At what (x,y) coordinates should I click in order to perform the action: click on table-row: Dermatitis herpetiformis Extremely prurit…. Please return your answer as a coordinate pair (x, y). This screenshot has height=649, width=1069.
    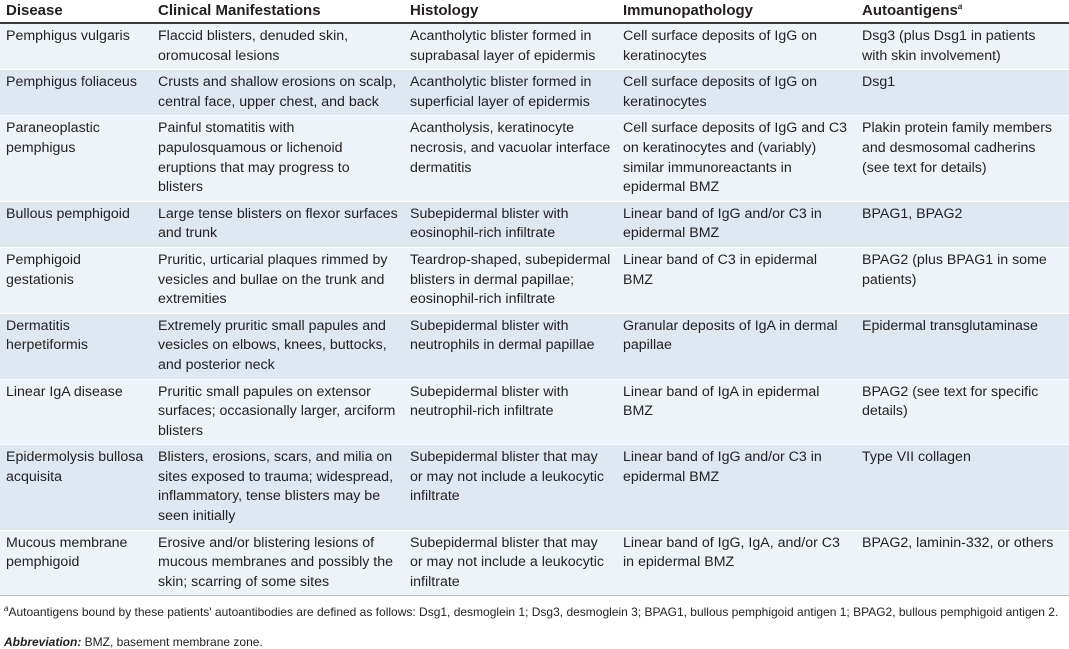
    Looking at the image, I should click on (534, 345).